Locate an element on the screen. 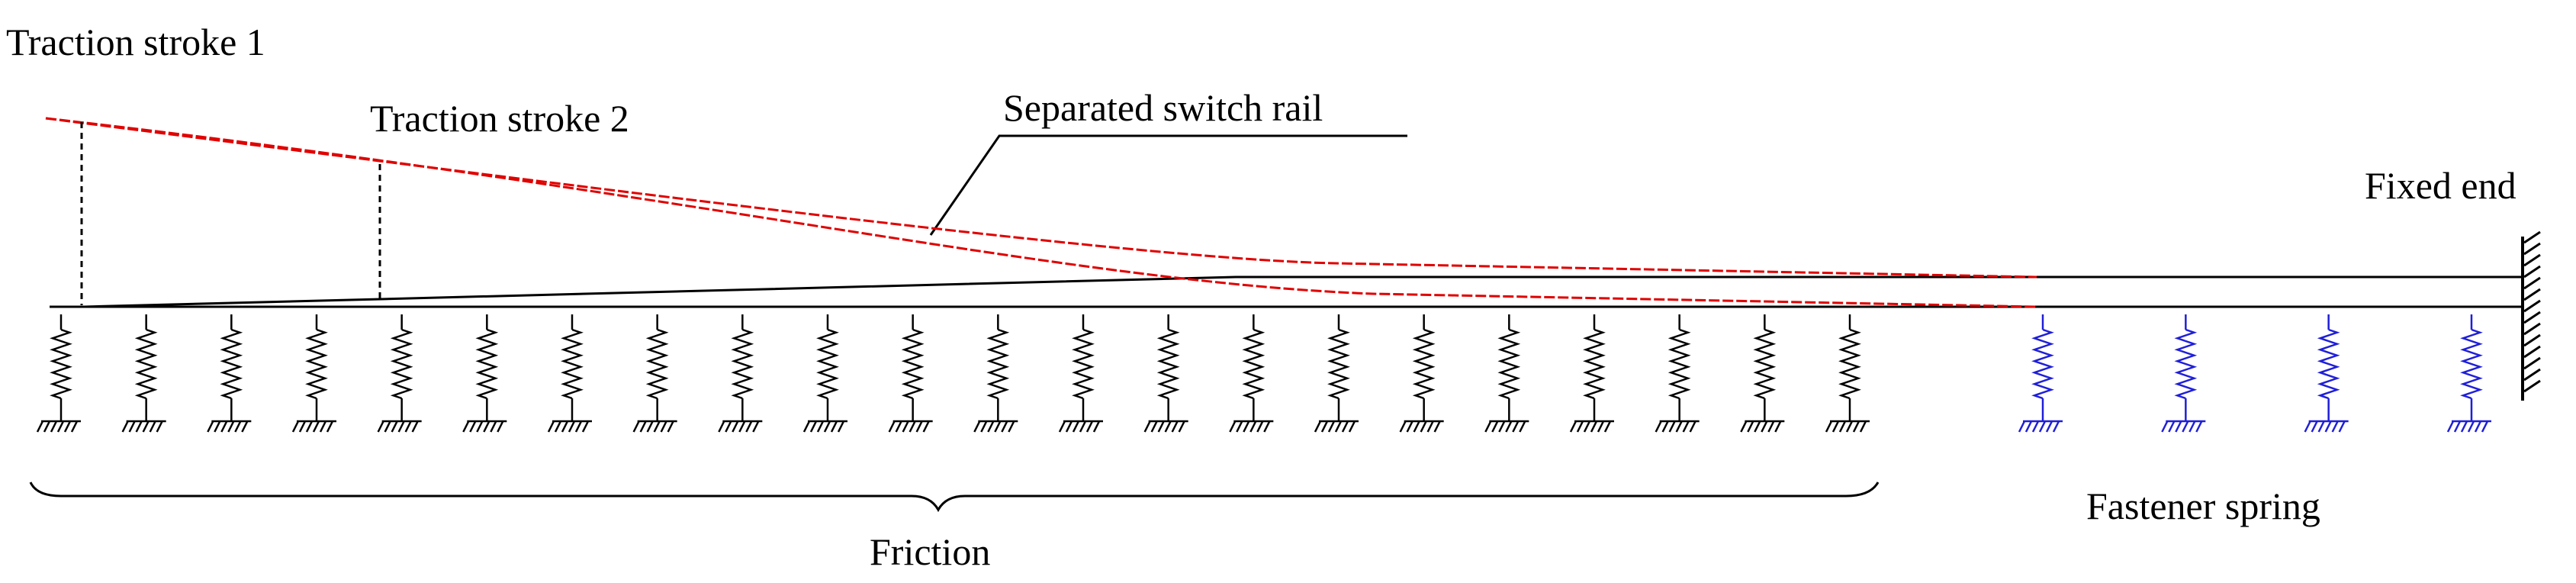  fixed-end-support is located at coordinates (2531, 315).